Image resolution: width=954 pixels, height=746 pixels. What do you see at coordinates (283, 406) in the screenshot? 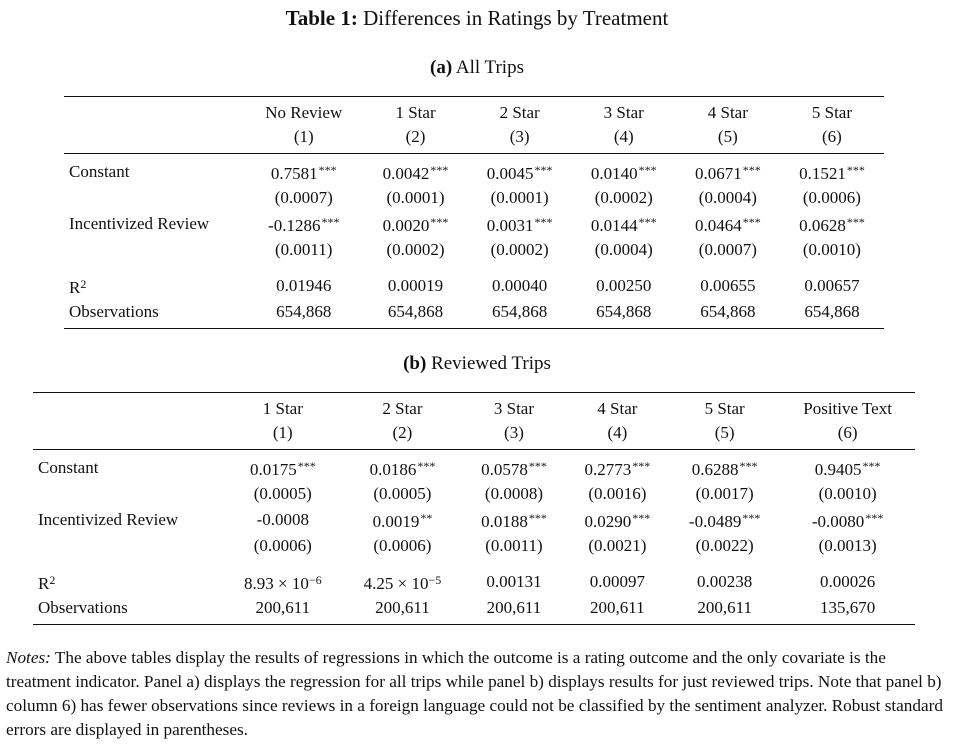
I see `column-header: 1 Star` at bounding box center [283, 406].